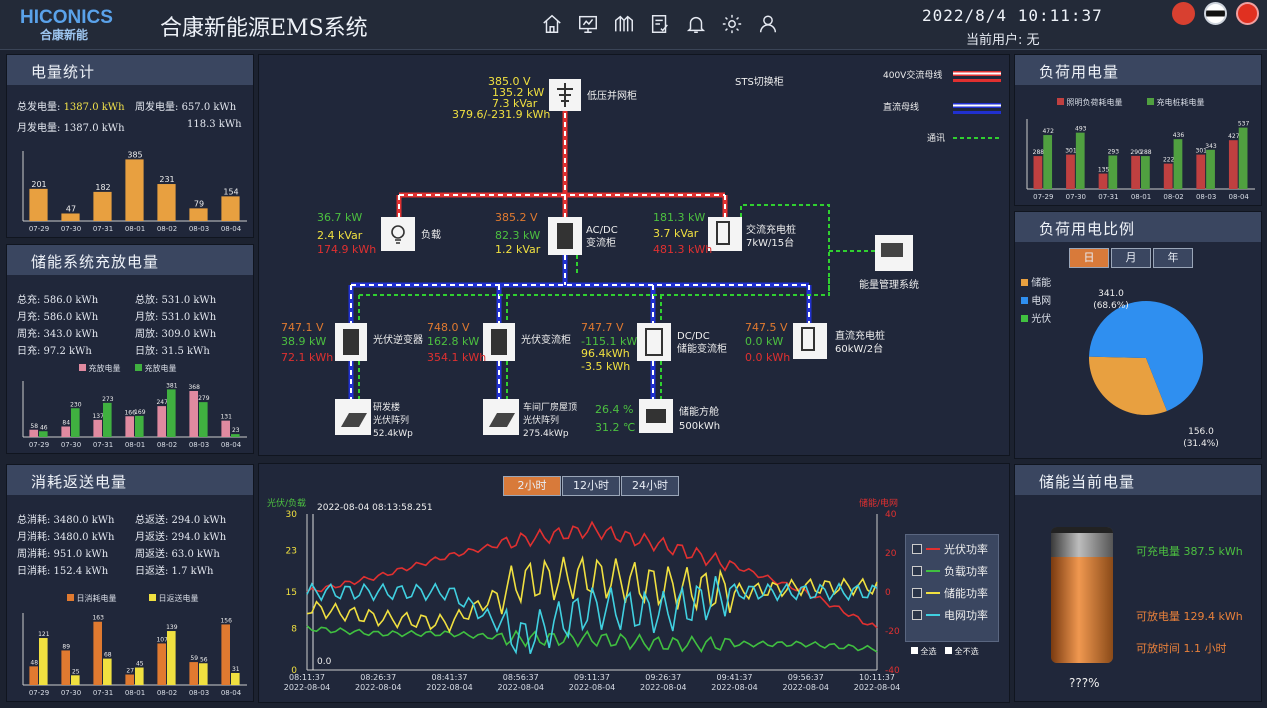 The image size is (1267, 708). Describe the element at coordinates (226, 620) in the screenshot. I see `bar-value-label: 156` at that location.